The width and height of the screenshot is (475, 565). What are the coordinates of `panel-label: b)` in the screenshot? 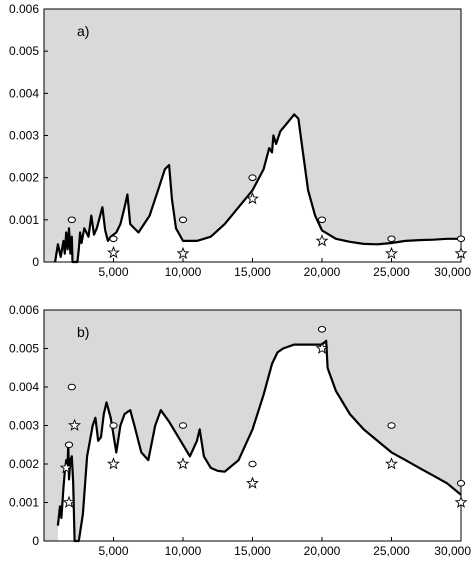 It's located at (83, 332).